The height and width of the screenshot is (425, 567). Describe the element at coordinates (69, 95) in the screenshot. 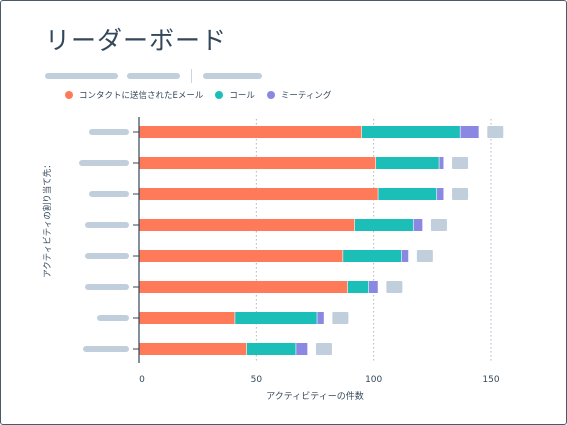

I see `legend-swatch-emails` at that location.